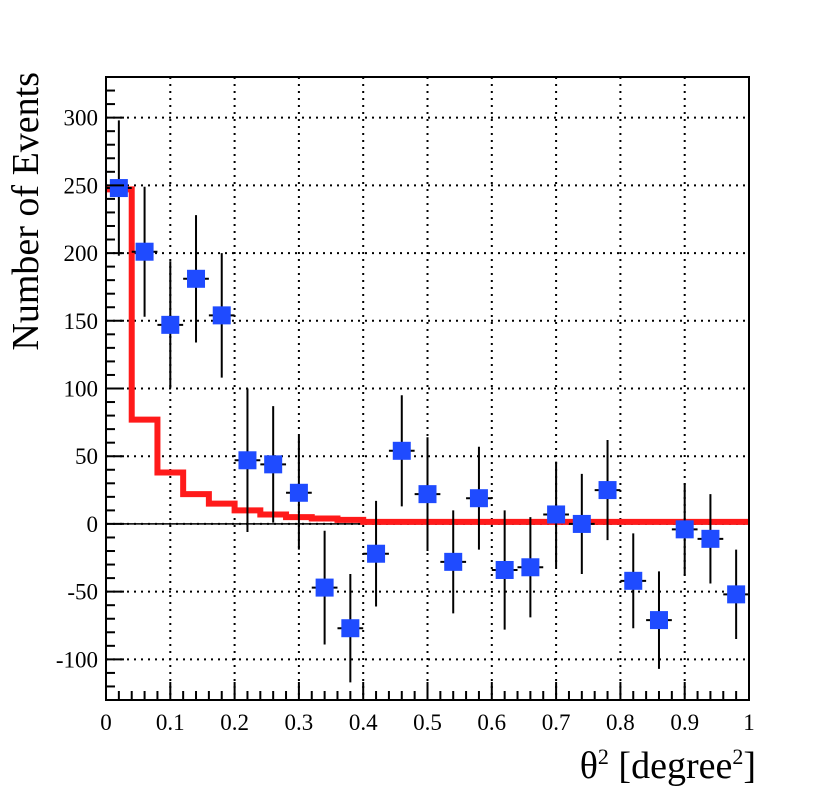  Describe the element at coordinates (93, 524) in the screenshot. I see `y-tick-label: 0` at that location.